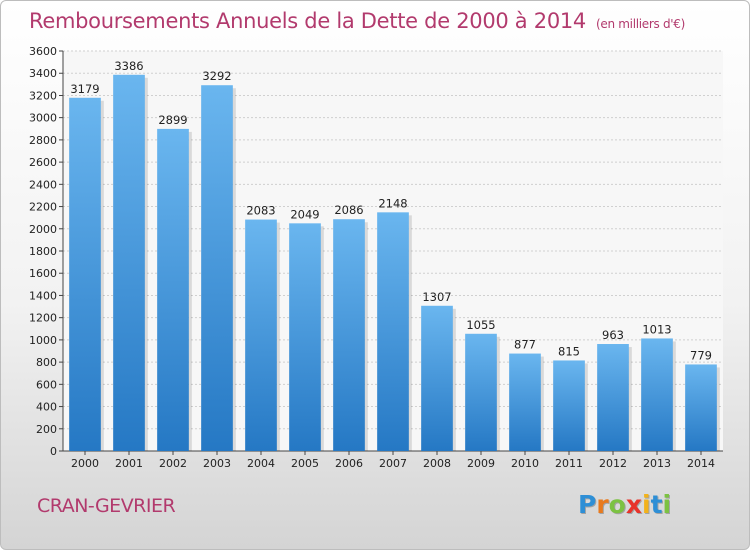  What do you see at coordinates (481, 463) in the screenshot?
I see `x-tick-label: 2009` at bounding box center [481, 463].